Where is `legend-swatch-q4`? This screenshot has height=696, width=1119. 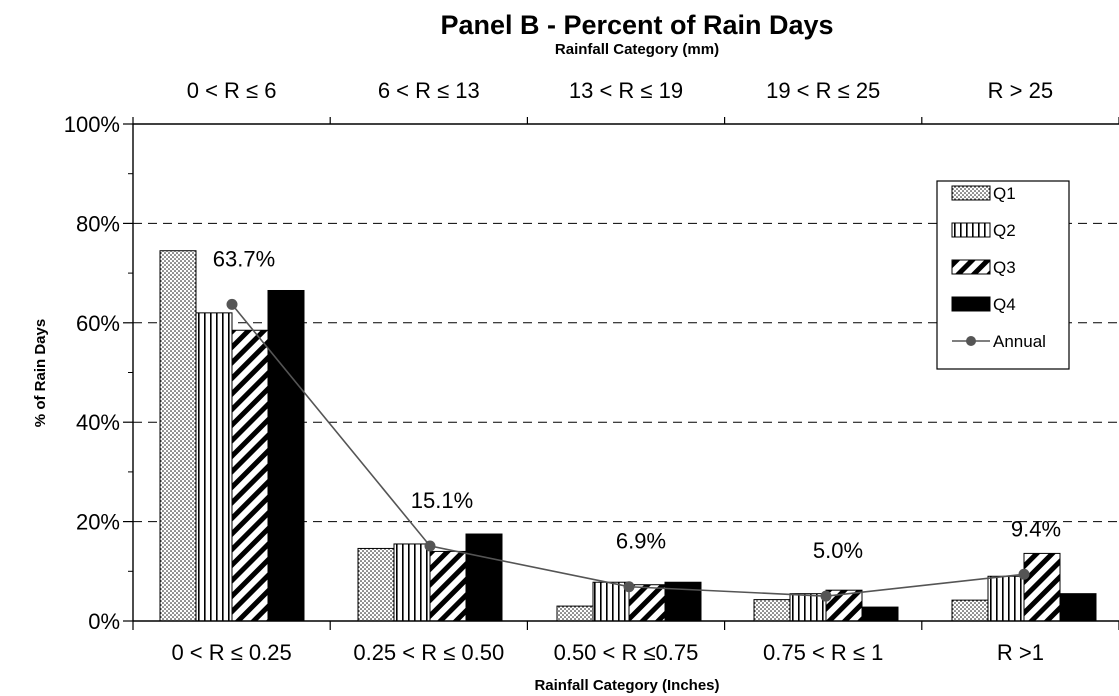
legend-swatch-q4 is located at coordinates (971, 304).